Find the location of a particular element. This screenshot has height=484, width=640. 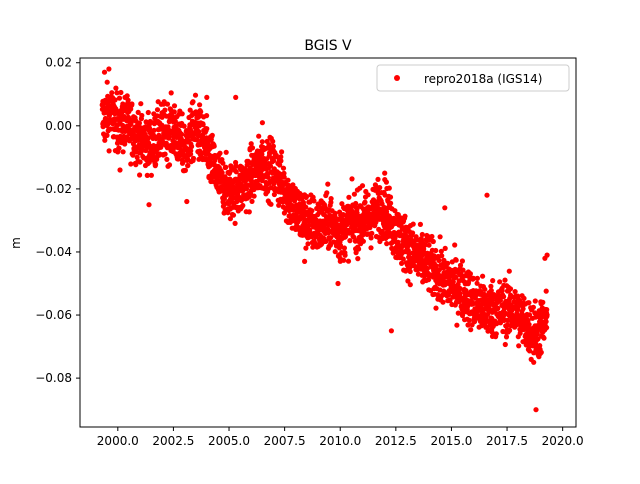

y-tick-label: 0.02 is located at coordinates (58, 63).